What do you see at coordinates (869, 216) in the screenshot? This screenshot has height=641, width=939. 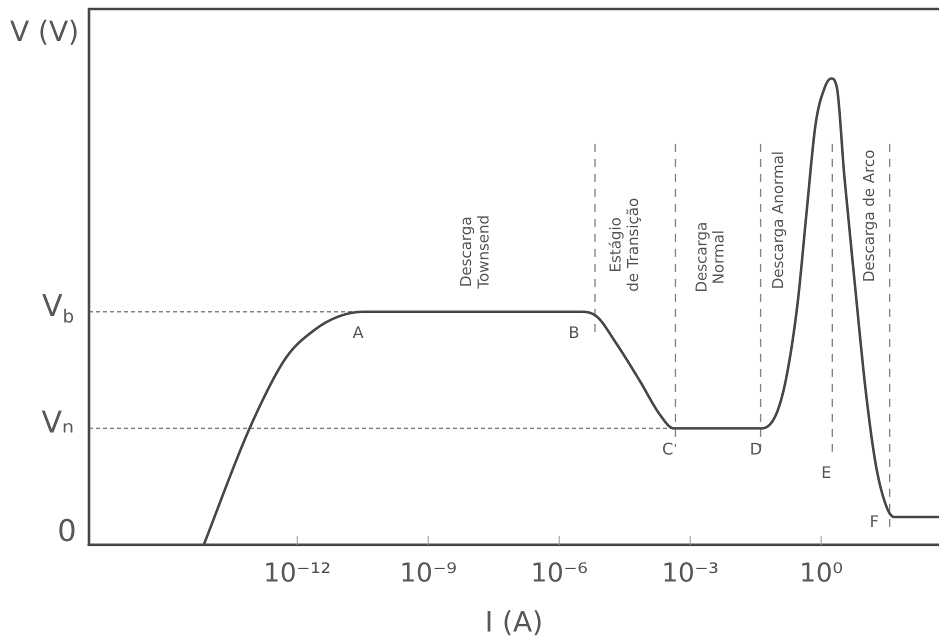 I see `annotation: Descarga de Arco` at bounding box center [869, 216].